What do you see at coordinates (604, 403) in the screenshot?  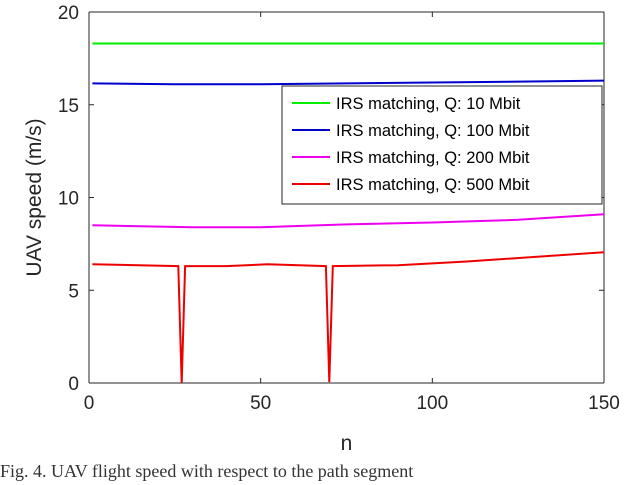 I see `x-tick-label: 150` at bounding box center [604, 403].